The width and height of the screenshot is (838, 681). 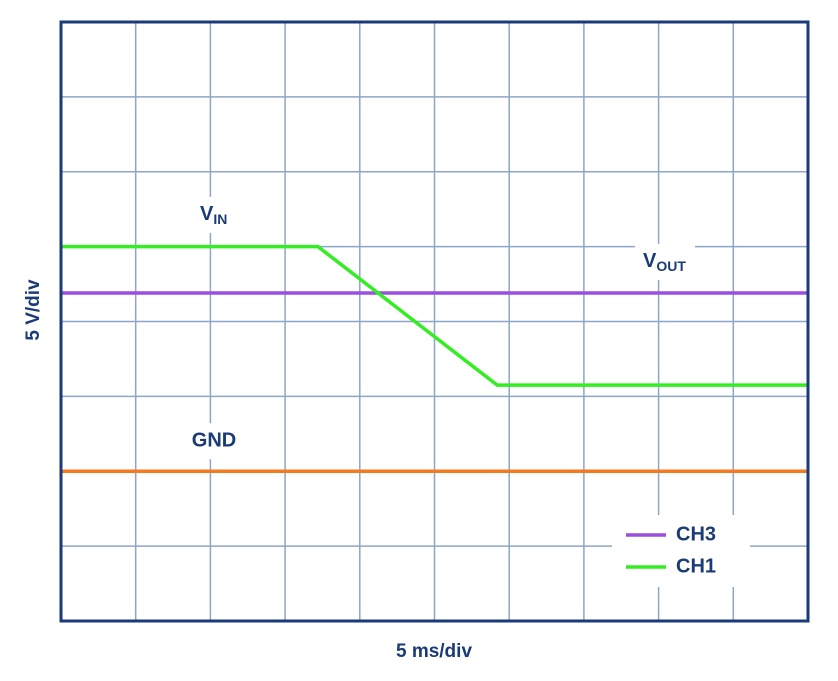 I want to click on legend-box, so click(x=681, y=551).